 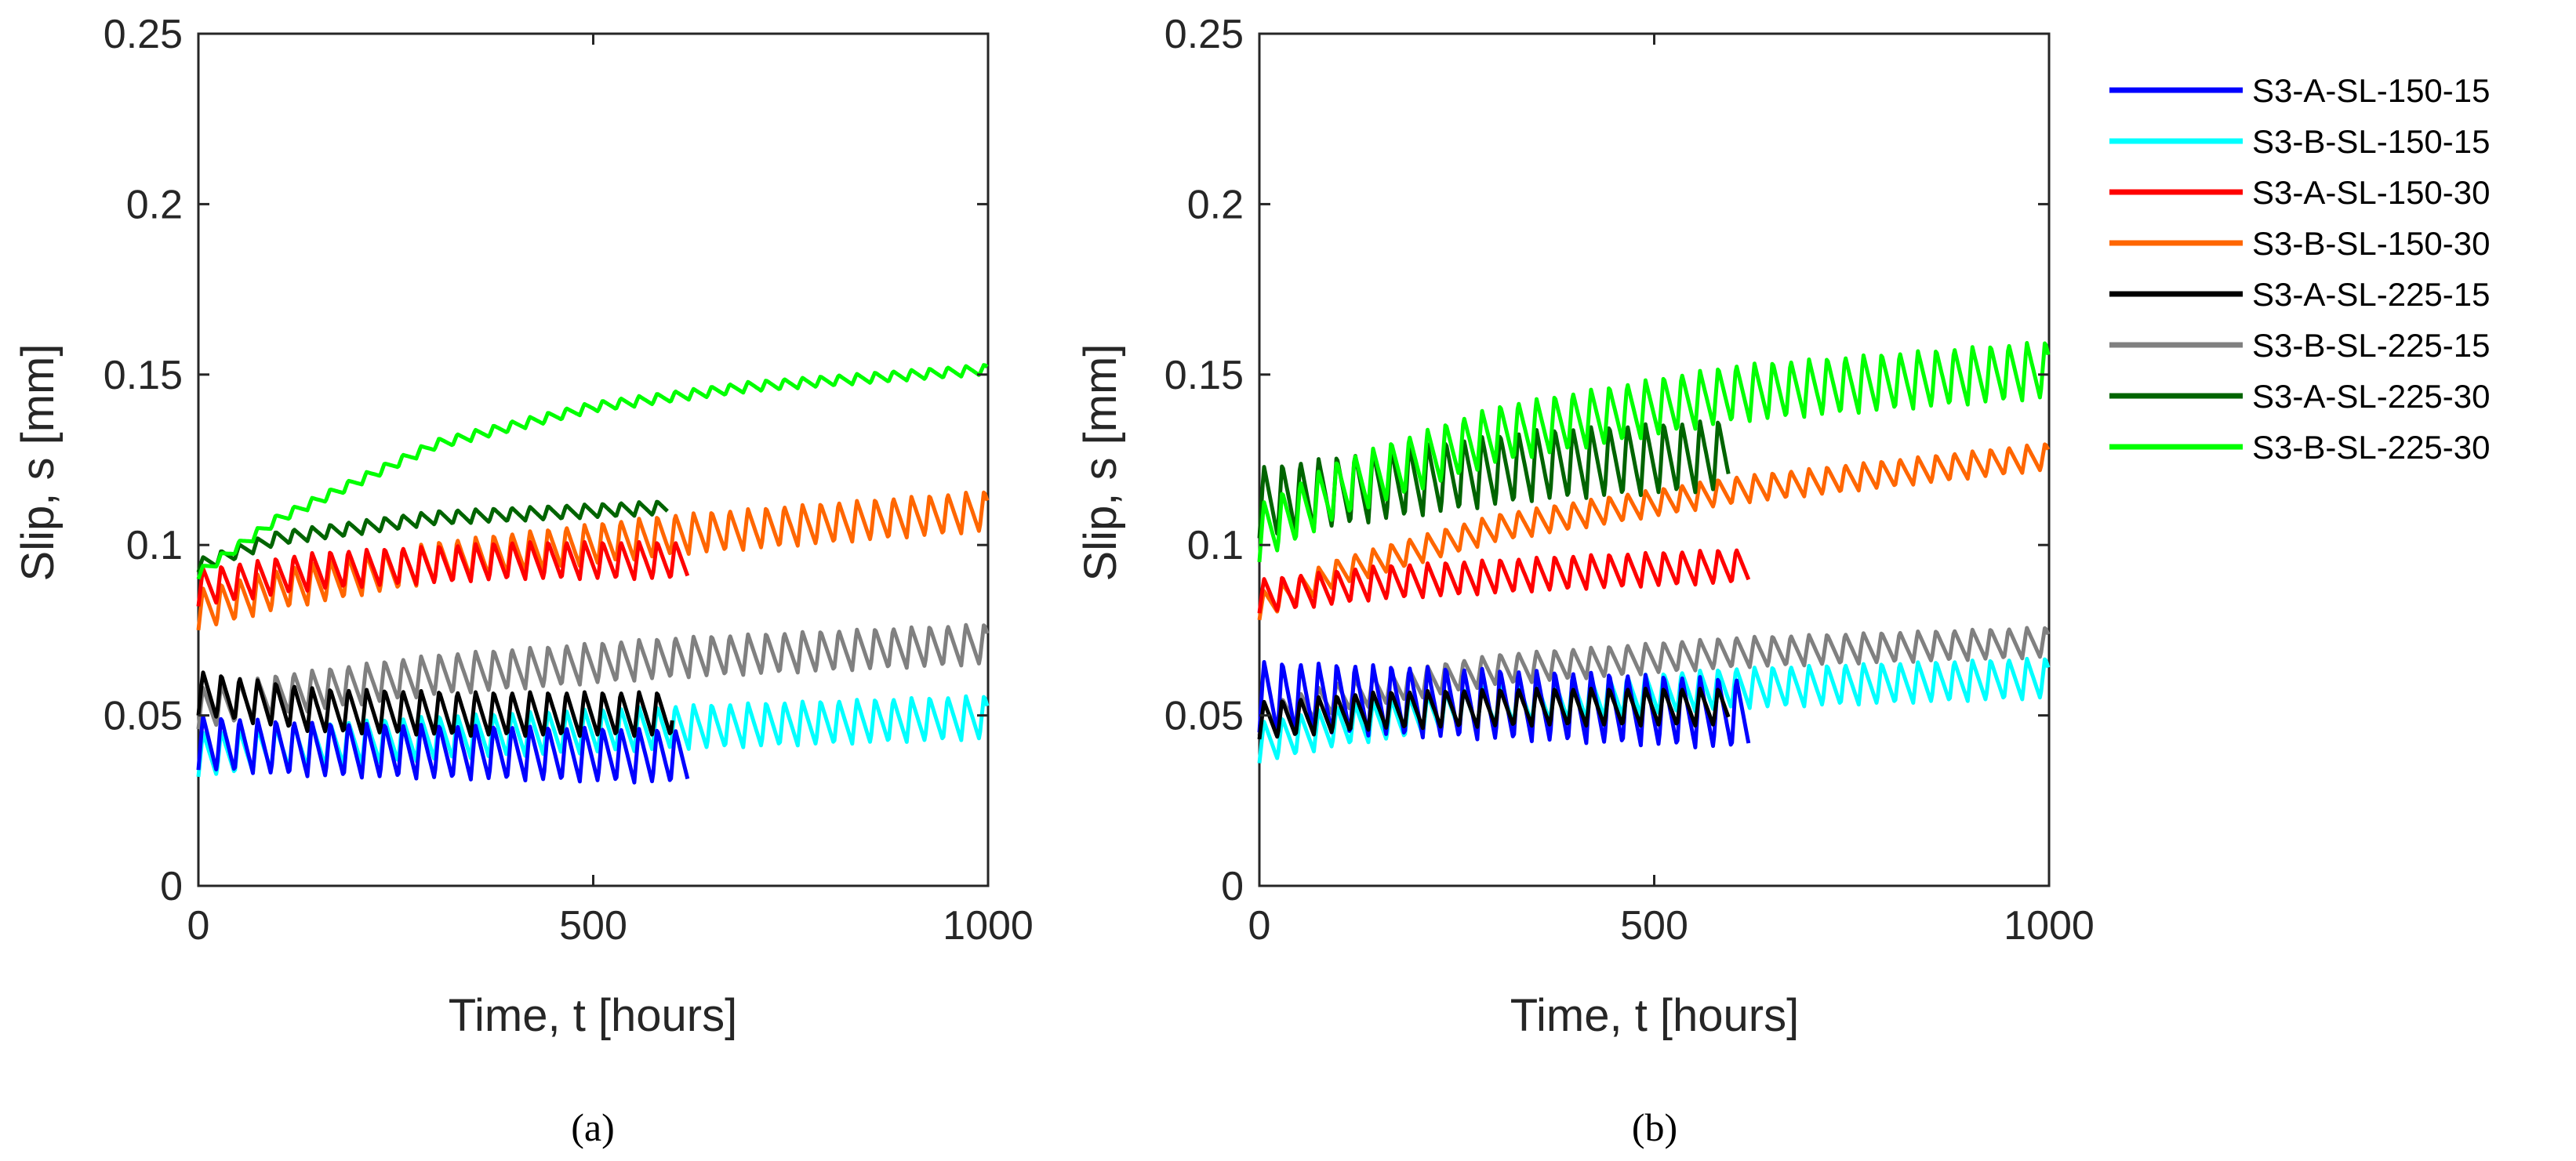 What do you see at coordinates (1100, 463) in the screenshot?
I see `y-axis-label-b: Slip, s [mm]` at bounding box center [1100, 463].